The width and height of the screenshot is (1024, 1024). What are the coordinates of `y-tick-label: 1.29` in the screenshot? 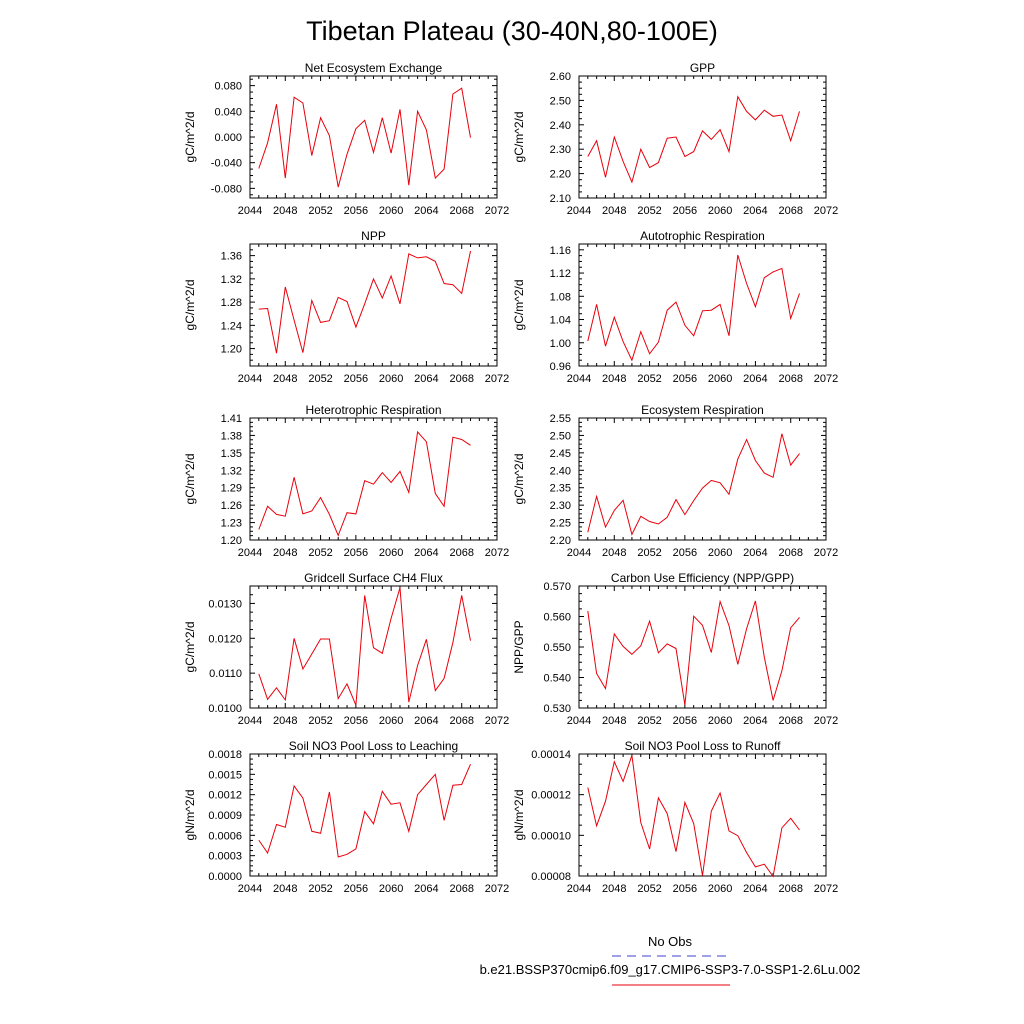 It's located at (231, 489).